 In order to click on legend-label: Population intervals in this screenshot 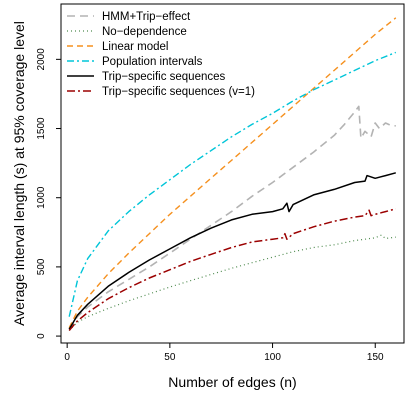, I will do `click(152, 62)`.